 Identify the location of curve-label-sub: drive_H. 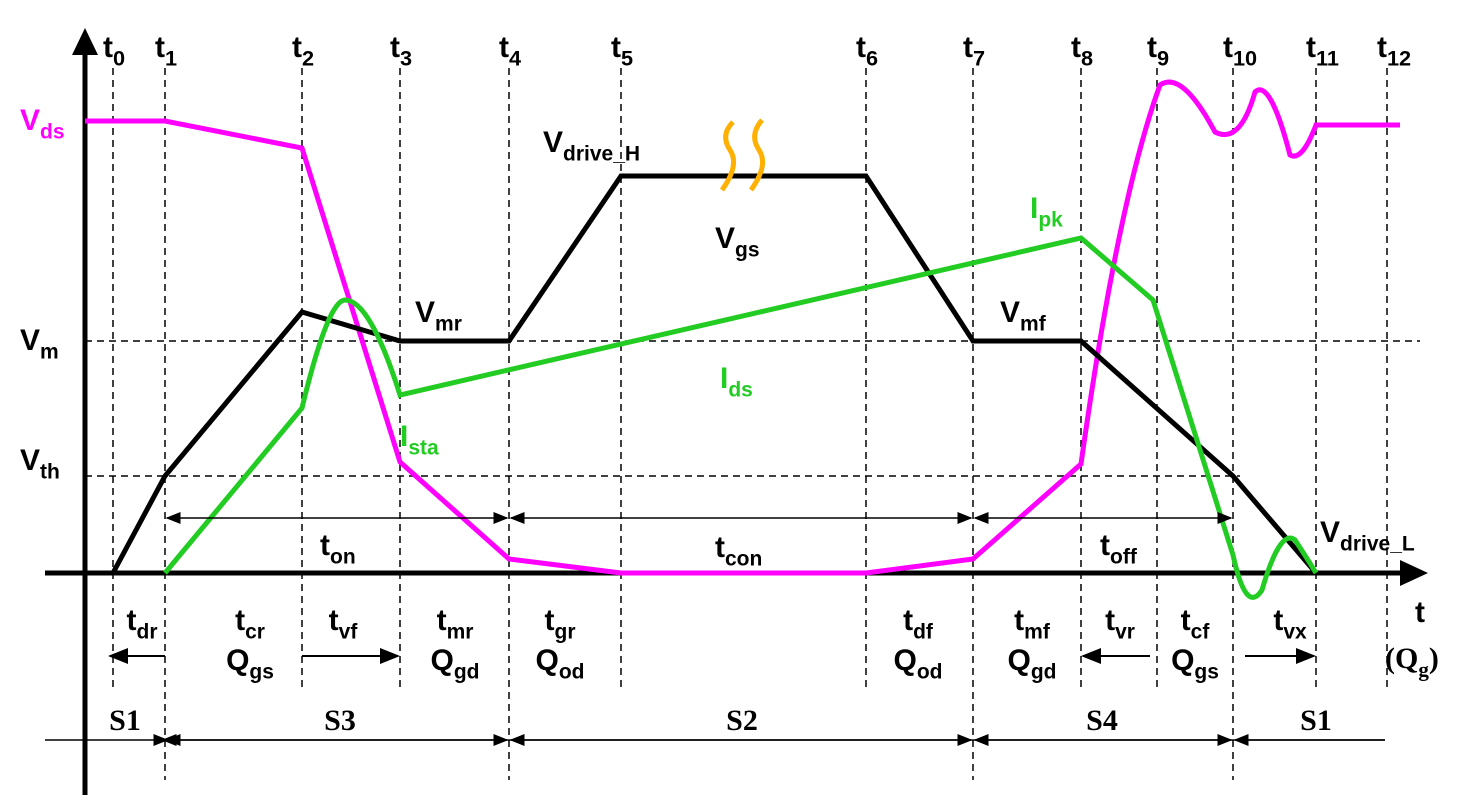
(601, 153).